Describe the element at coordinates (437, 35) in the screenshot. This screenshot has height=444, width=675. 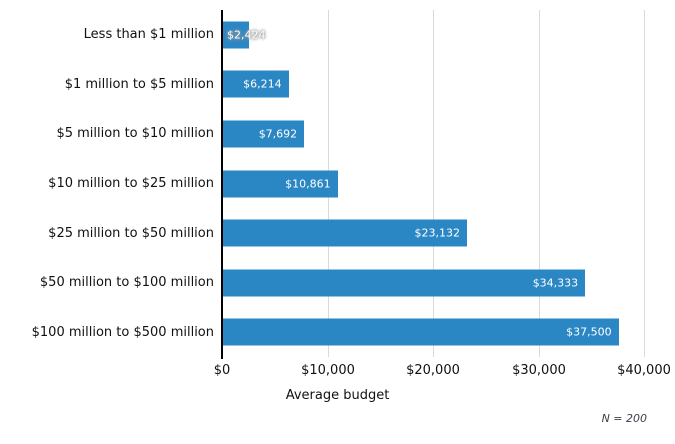
I see `bar-row: $2,424` at that location.